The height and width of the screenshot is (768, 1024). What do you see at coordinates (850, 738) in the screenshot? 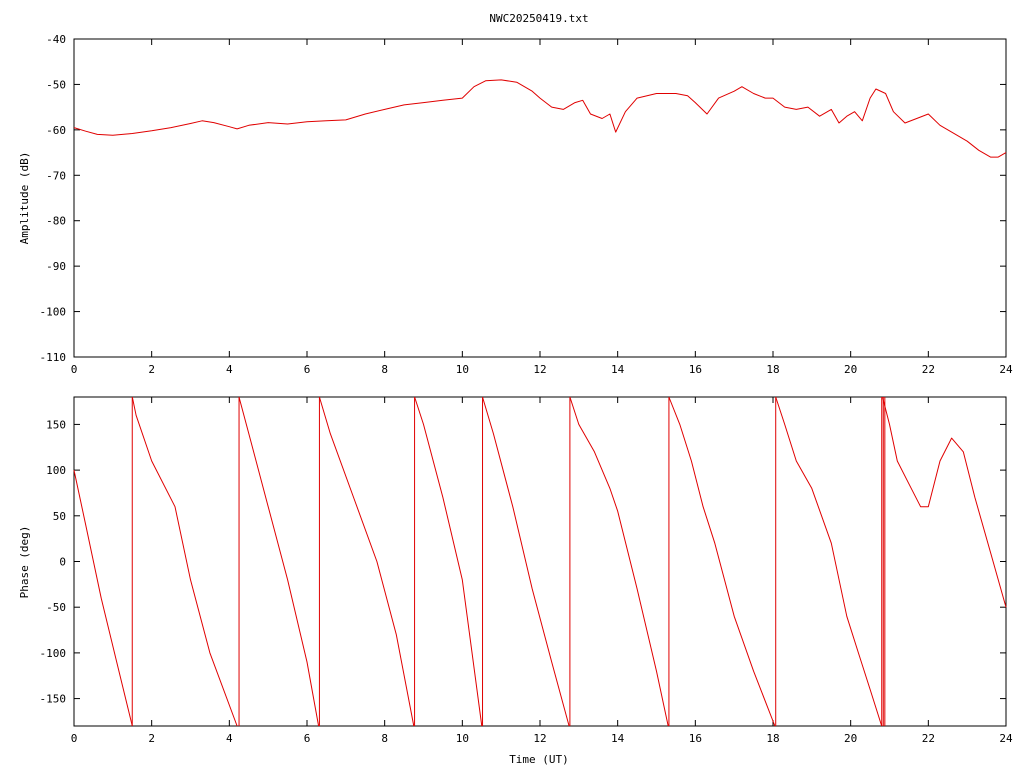
I see `phase-x-tick-label: 20` at bounding box center [850, 738].